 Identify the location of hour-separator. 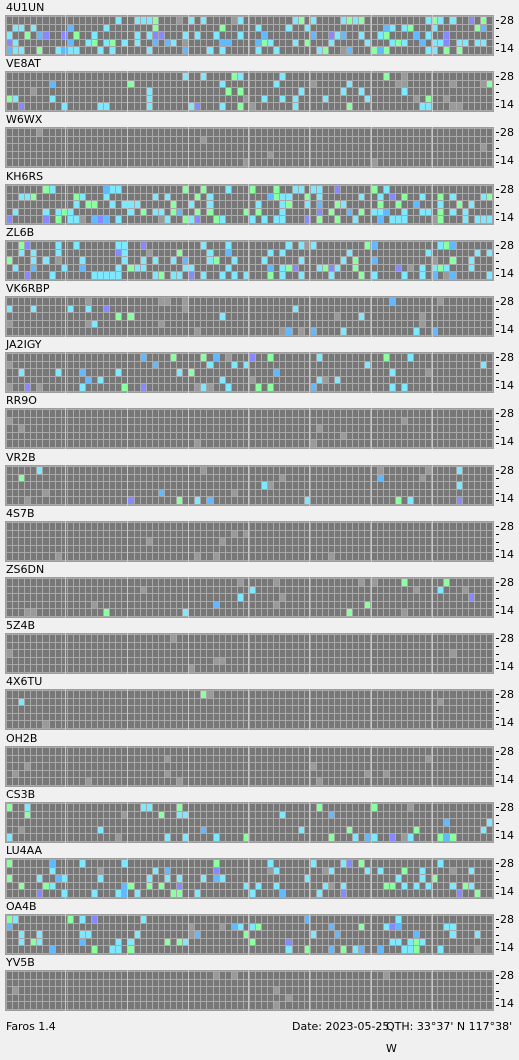
(371, 35).